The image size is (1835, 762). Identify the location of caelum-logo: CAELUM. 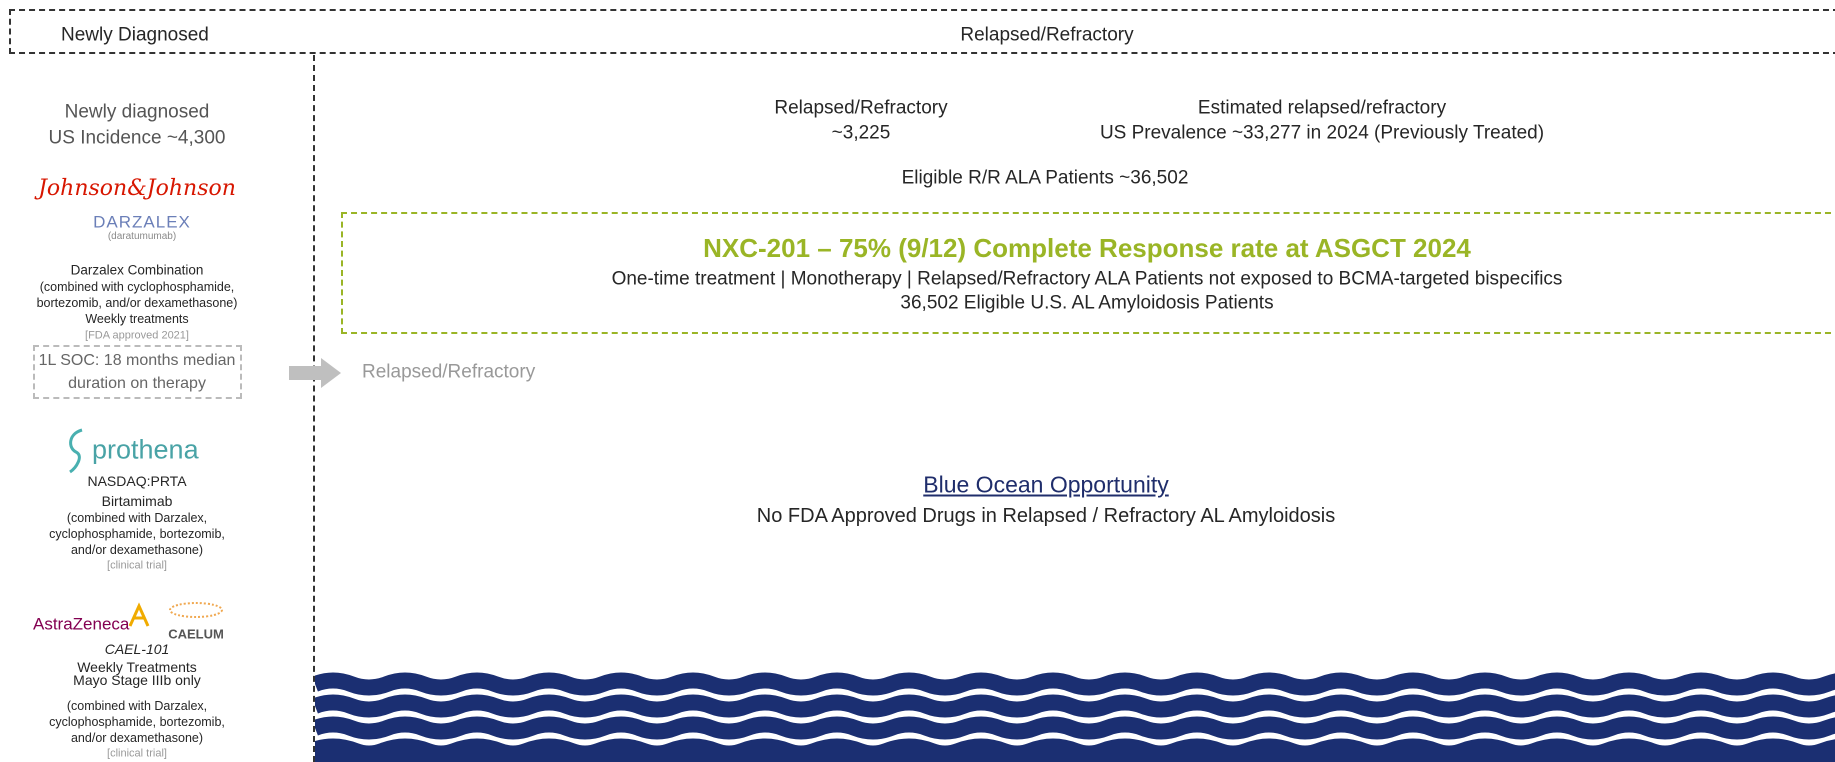
(196, 634).